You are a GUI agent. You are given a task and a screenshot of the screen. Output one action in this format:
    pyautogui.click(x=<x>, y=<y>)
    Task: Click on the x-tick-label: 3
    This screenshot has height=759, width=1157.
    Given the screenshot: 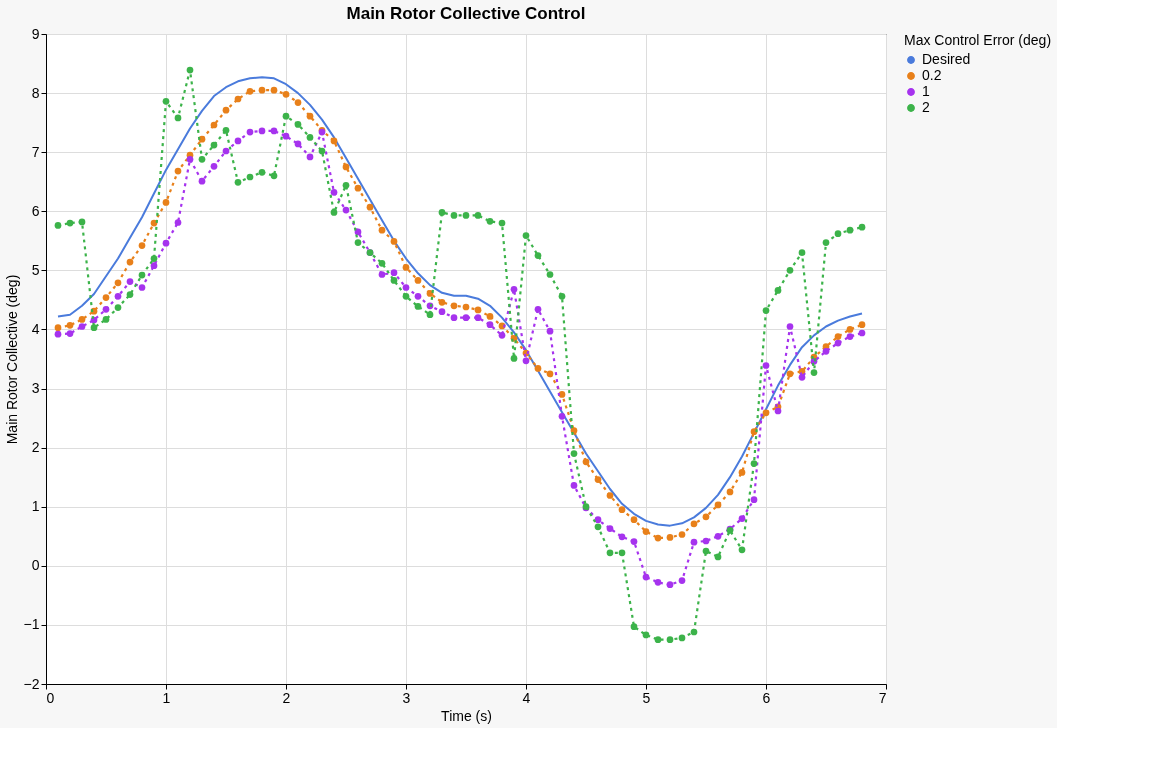 What is the action you would take?
    pyautogui.click(x=406, y=697)
    